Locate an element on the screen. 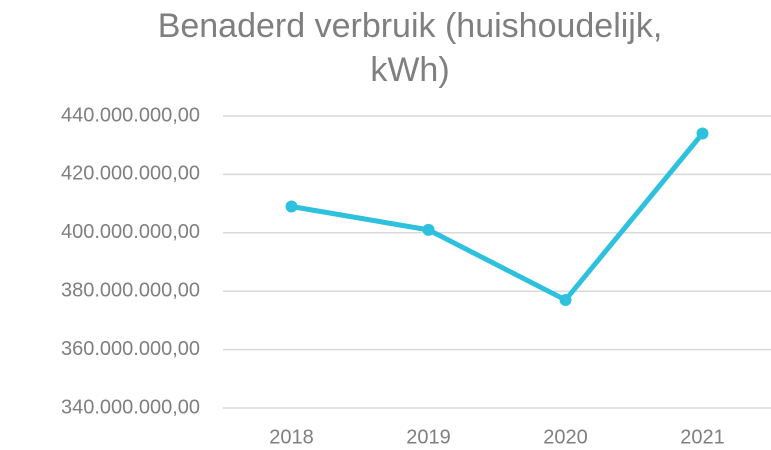 The width and height of the screenshot is (771, 450). x-tick-label: 2021 is located at coordinates (702, 437).